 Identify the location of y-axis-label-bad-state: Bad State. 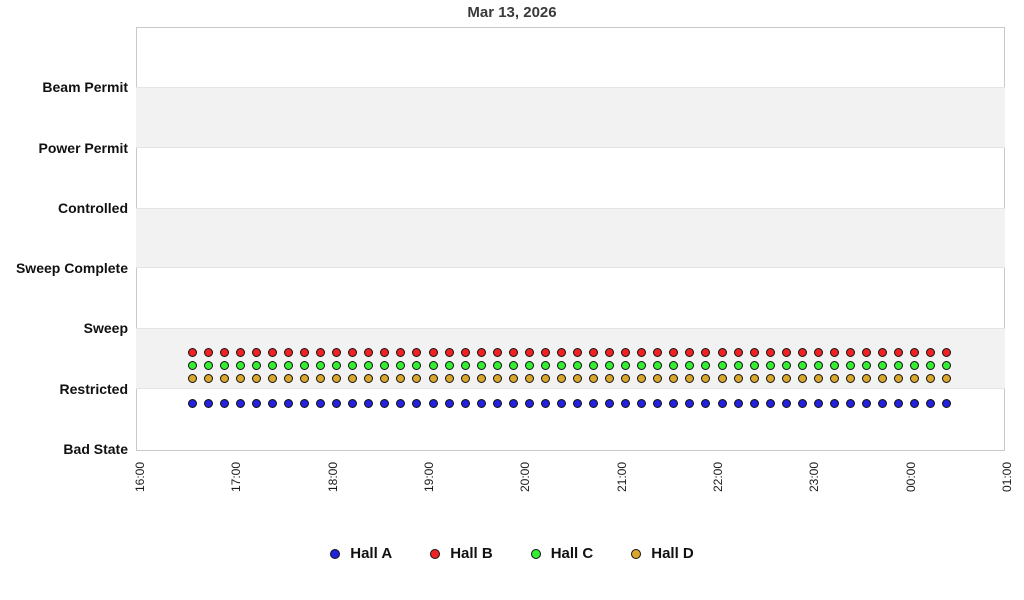
(95, 449).